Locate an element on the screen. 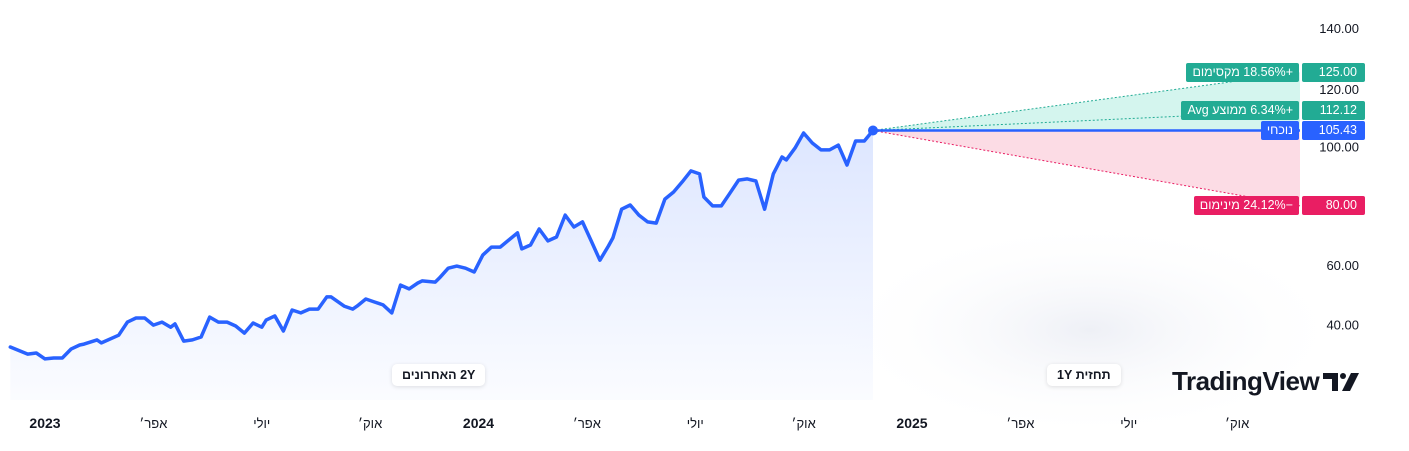 The height and width of the screenshot is (451, 1409). forecast-max-label: +18.56% מקסימום is located at coordinates (1242, 72).